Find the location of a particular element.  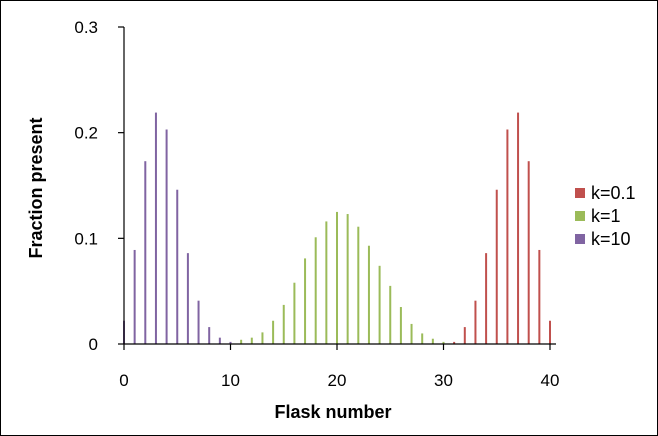

bar-k=0.1-35 is located at coordinates (496, 266).